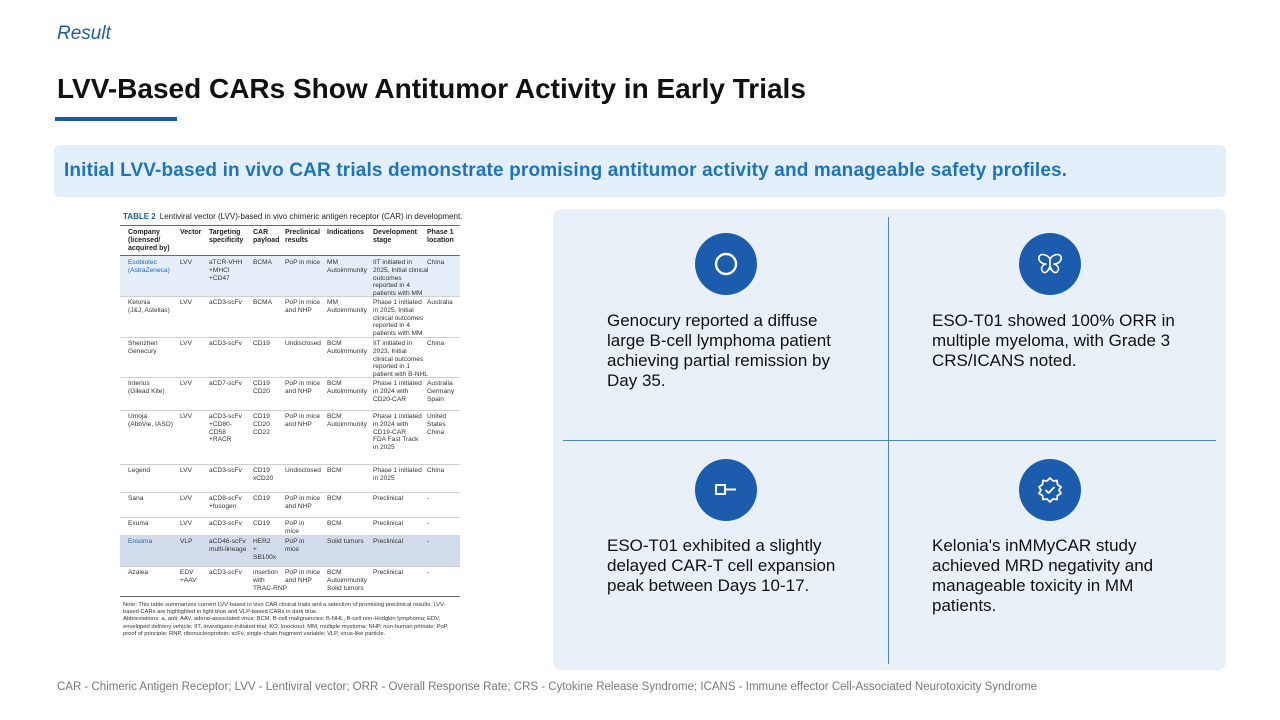 Image resolution: width=1280 pixels, height=720 pixels. I want to click on table-cell-targeting: aCD3-scFv +CD80- CD58 +RACR, so click(225, 428).